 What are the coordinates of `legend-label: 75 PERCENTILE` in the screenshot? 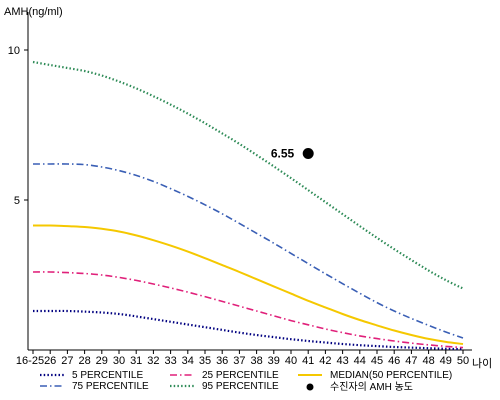 It's located at (110, 386).